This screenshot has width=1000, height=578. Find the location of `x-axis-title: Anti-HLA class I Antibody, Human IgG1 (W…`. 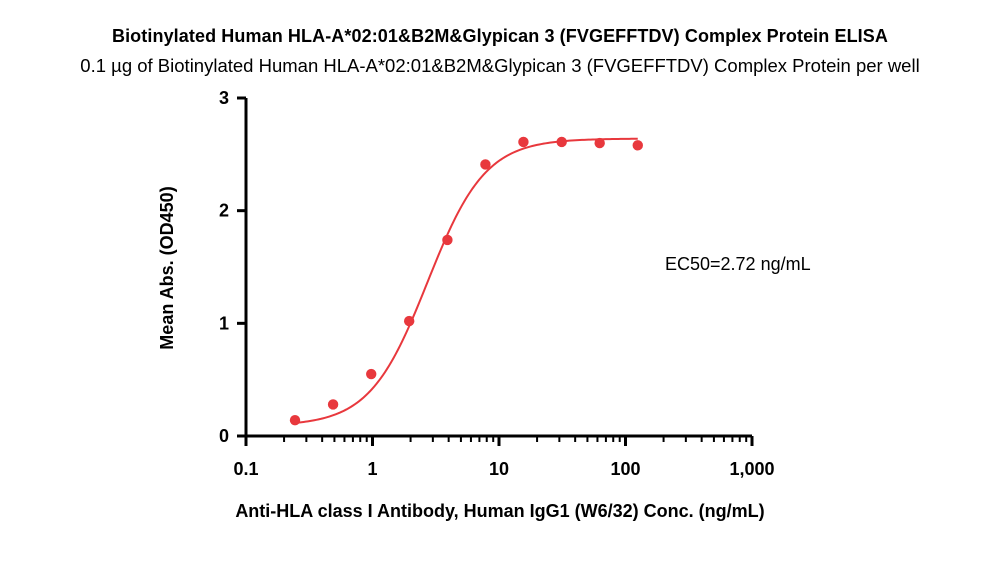

x-axis-title: Anti-HLA class I Antibody, Human IgG1 (W… is located at coordinates (499, 511).